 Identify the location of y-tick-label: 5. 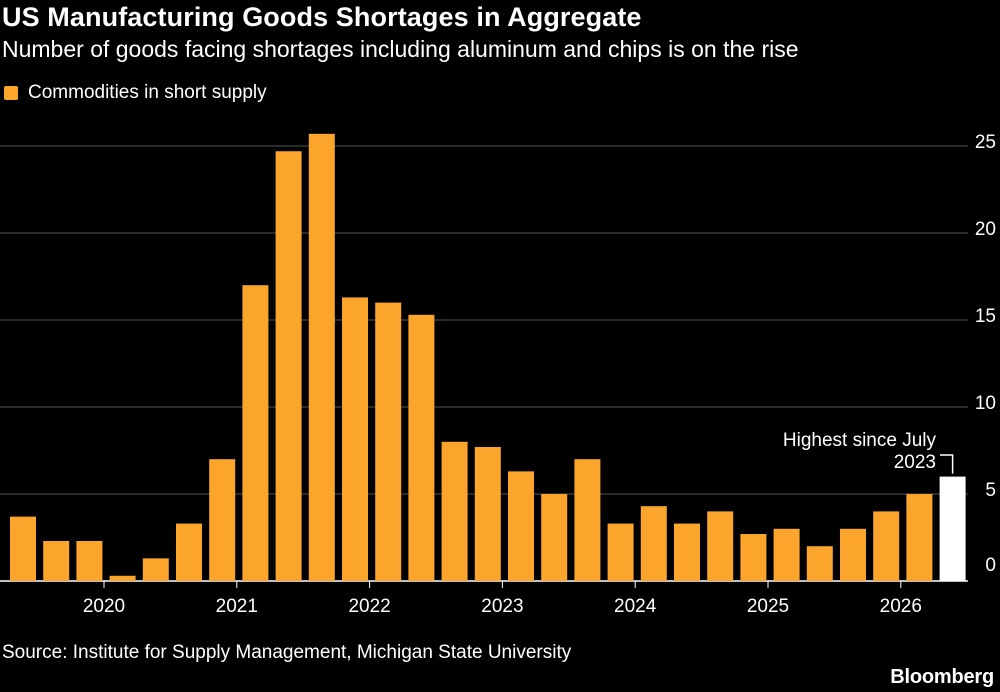
(990, 490).